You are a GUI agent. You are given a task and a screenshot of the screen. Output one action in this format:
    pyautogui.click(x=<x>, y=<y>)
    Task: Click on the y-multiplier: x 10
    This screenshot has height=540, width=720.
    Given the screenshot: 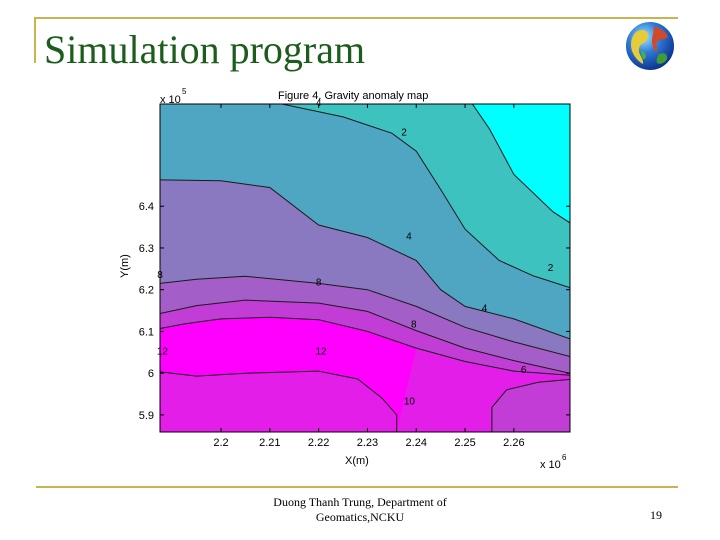 What is the action you would take?
    pyautogui.click(x=170, y=100)
    